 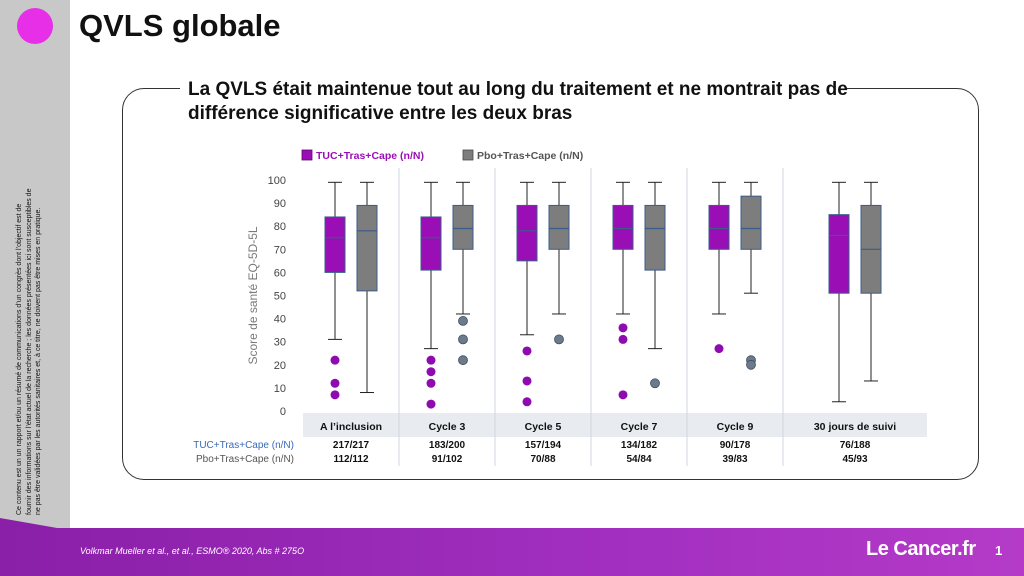 I want to click on y-tick-label: 0, so click(x=283, y=412).